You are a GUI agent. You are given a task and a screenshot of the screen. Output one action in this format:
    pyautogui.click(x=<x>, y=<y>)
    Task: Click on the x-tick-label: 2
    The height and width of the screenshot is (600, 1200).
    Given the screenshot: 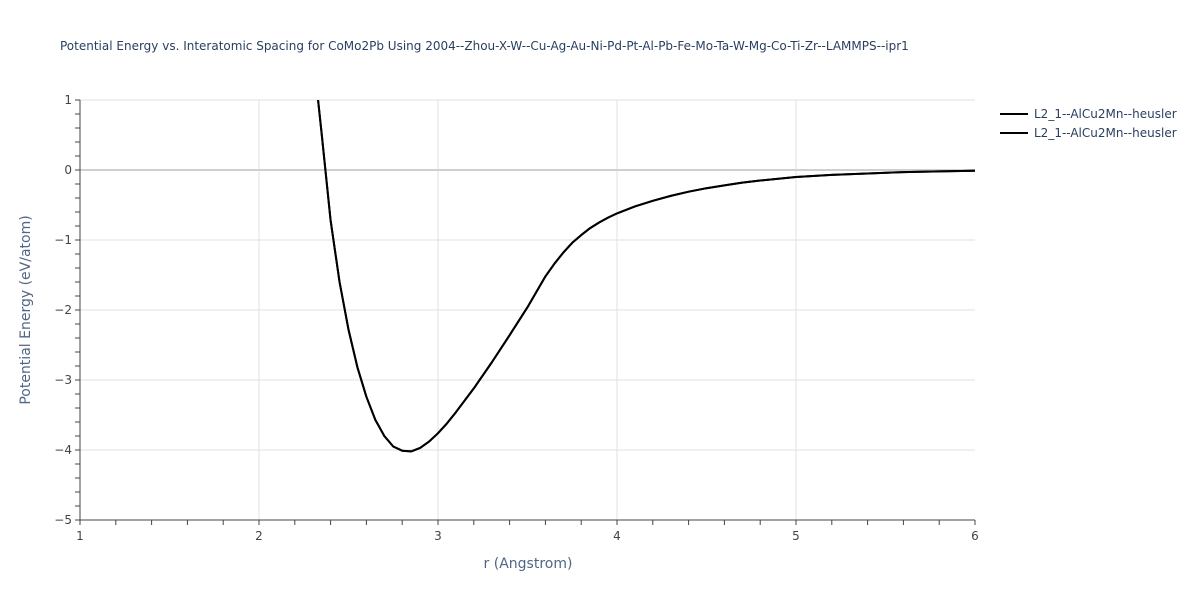 What is the action you would take?
    pyautogui.click(x=259, y=536)
    